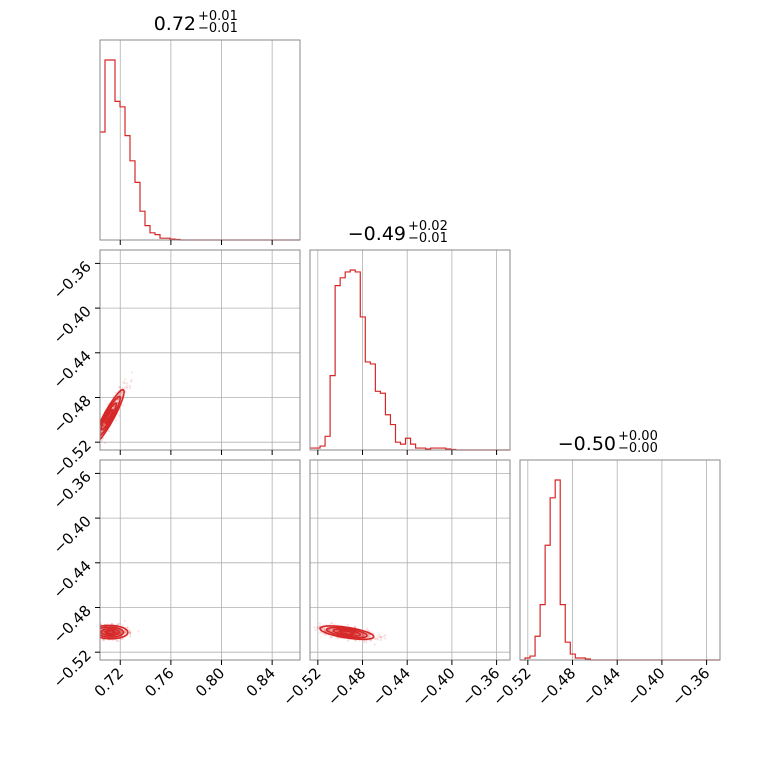  Describe the element at coordinates (638, 436) in the screenshot. I see `title-plus: +0.00` at that location.